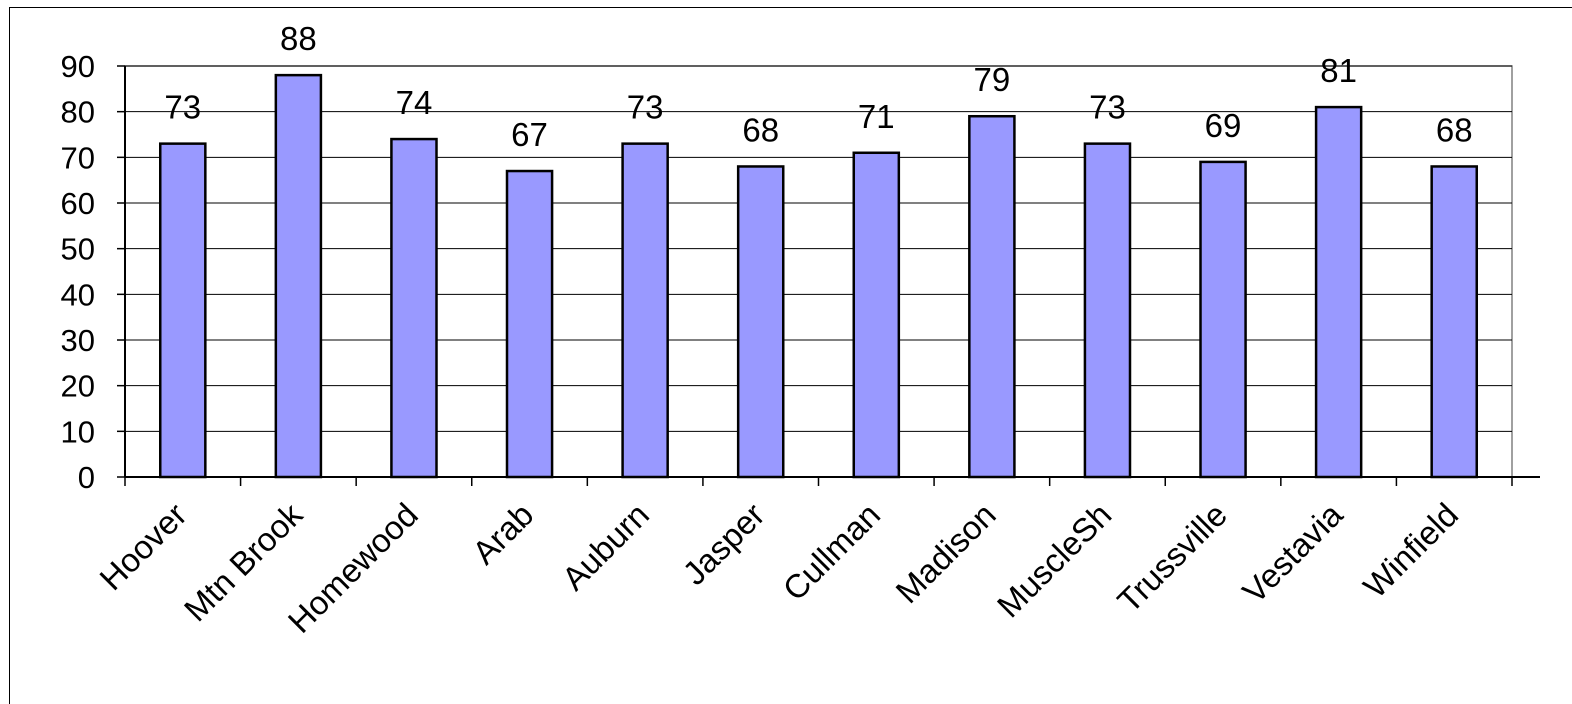  What do you see at coordinates (1107, 310) in the screenshot?
I see `bar-musclesh` at bounding box center [1107, 310].